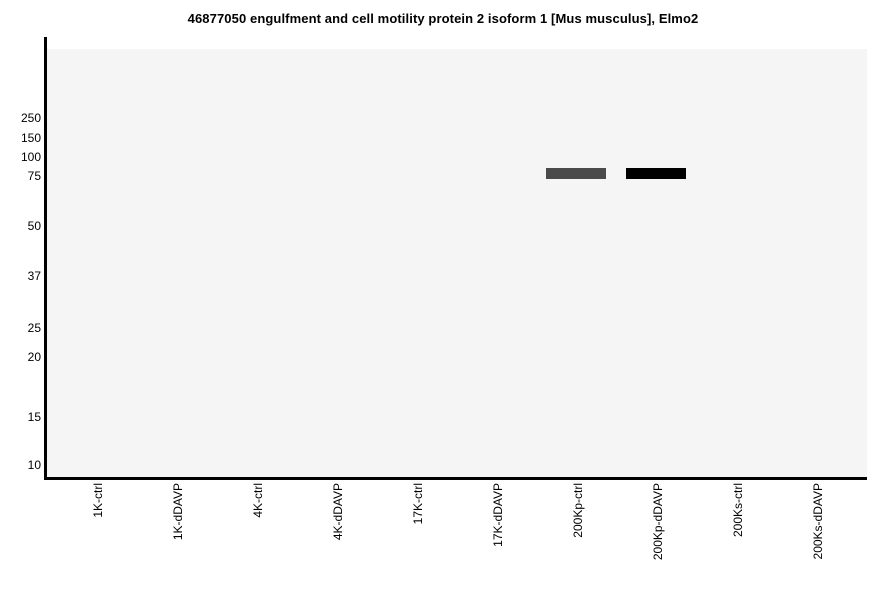  Describe the element at coordinates (455, 478) in the screenshot. I see `x-axis-line` at that location.